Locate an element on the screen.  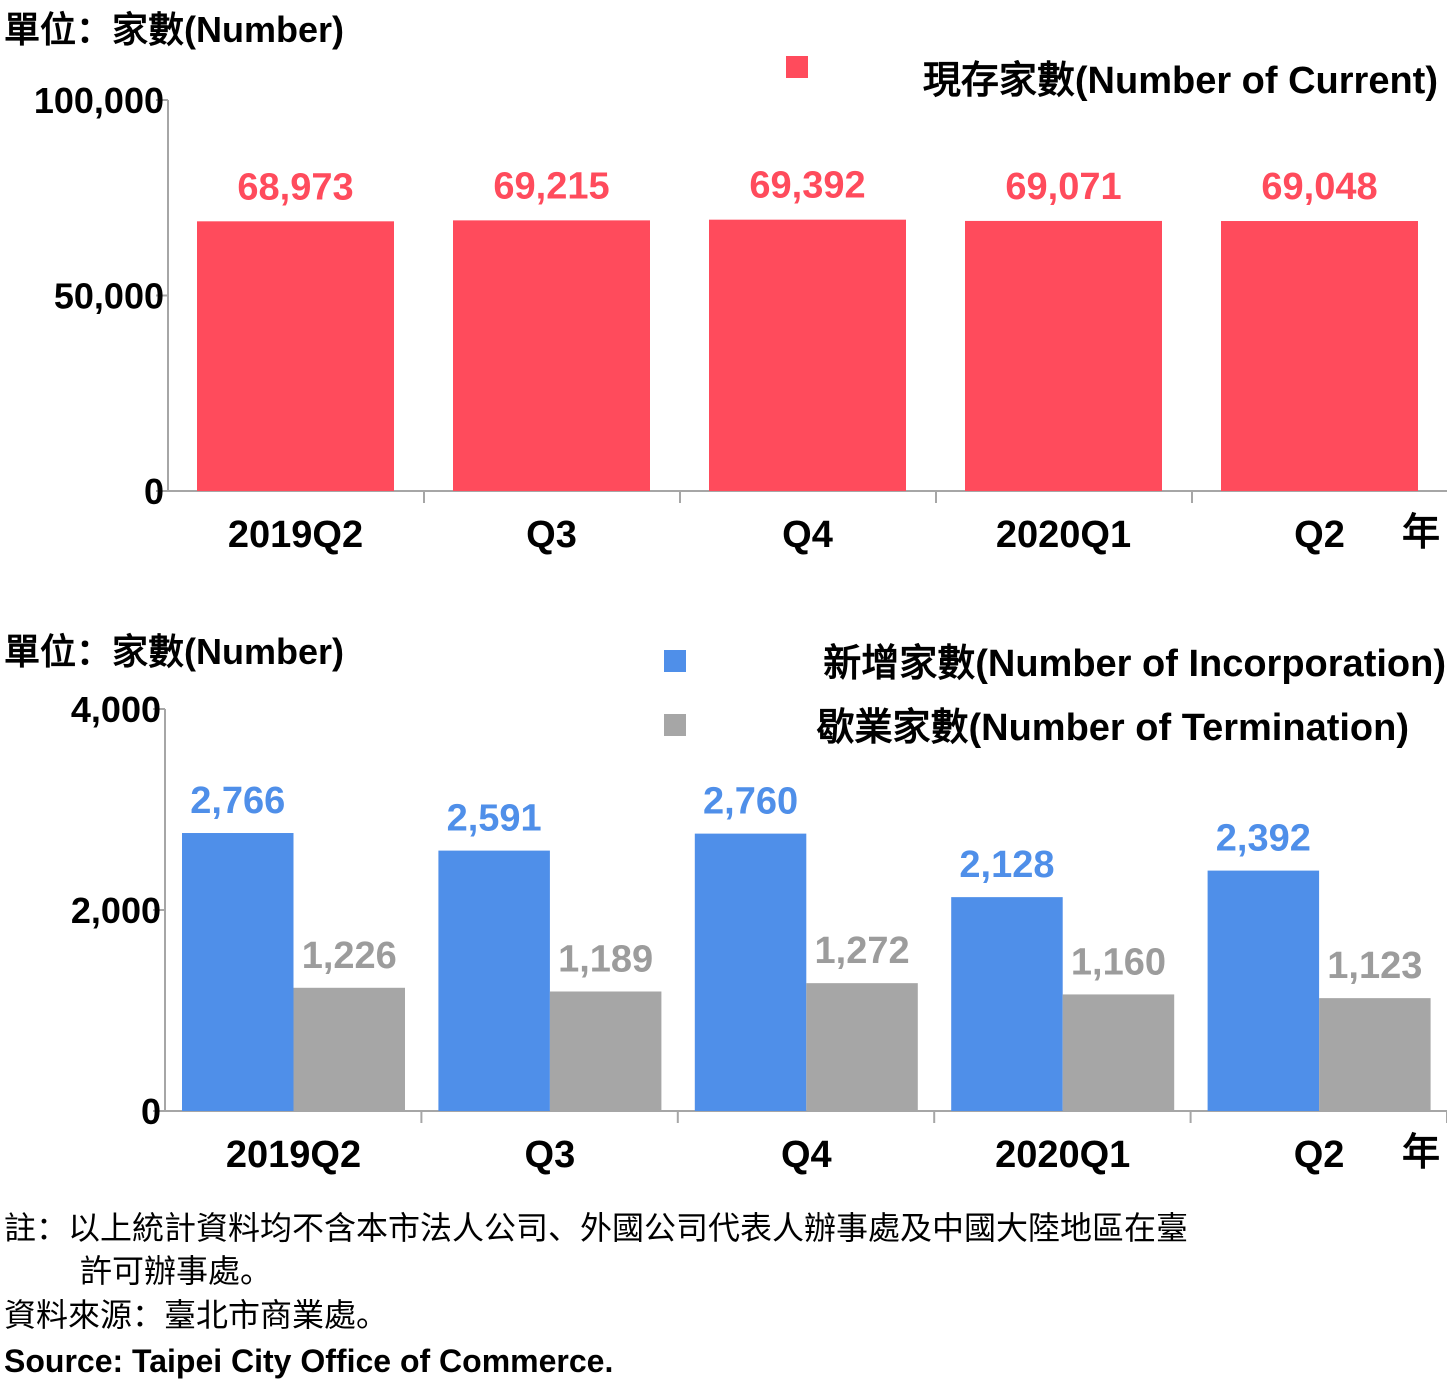
chart2-category-label: 2020Q1 is located at coordinates (1062, 1155).